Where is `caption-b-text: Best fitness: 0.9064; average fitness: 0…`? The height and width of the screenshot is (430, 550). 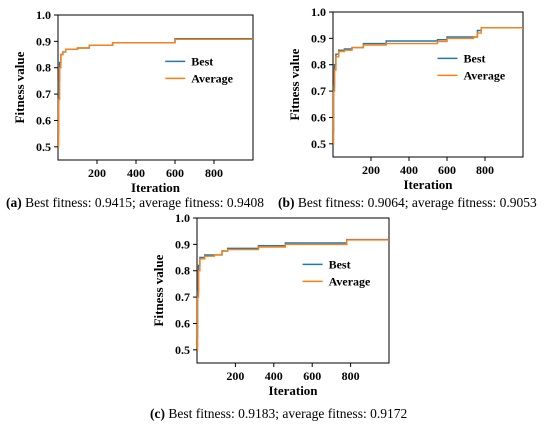
caption-b-text: Best fitness: 0.9064; average fitness: 0… is located at coordinates (415, 202).